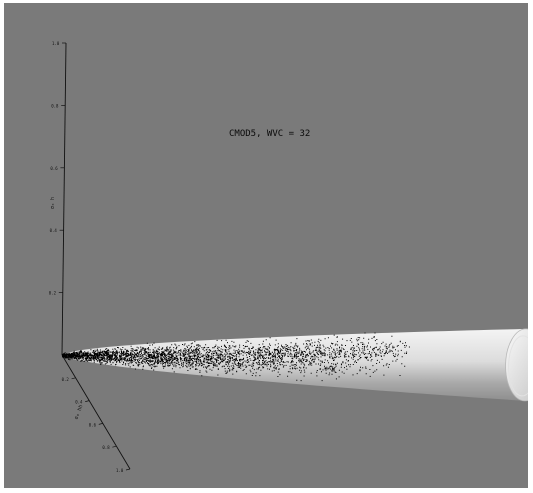  I want to click on chart-title: CMOD5, WVC = 32, so click(269, 134).